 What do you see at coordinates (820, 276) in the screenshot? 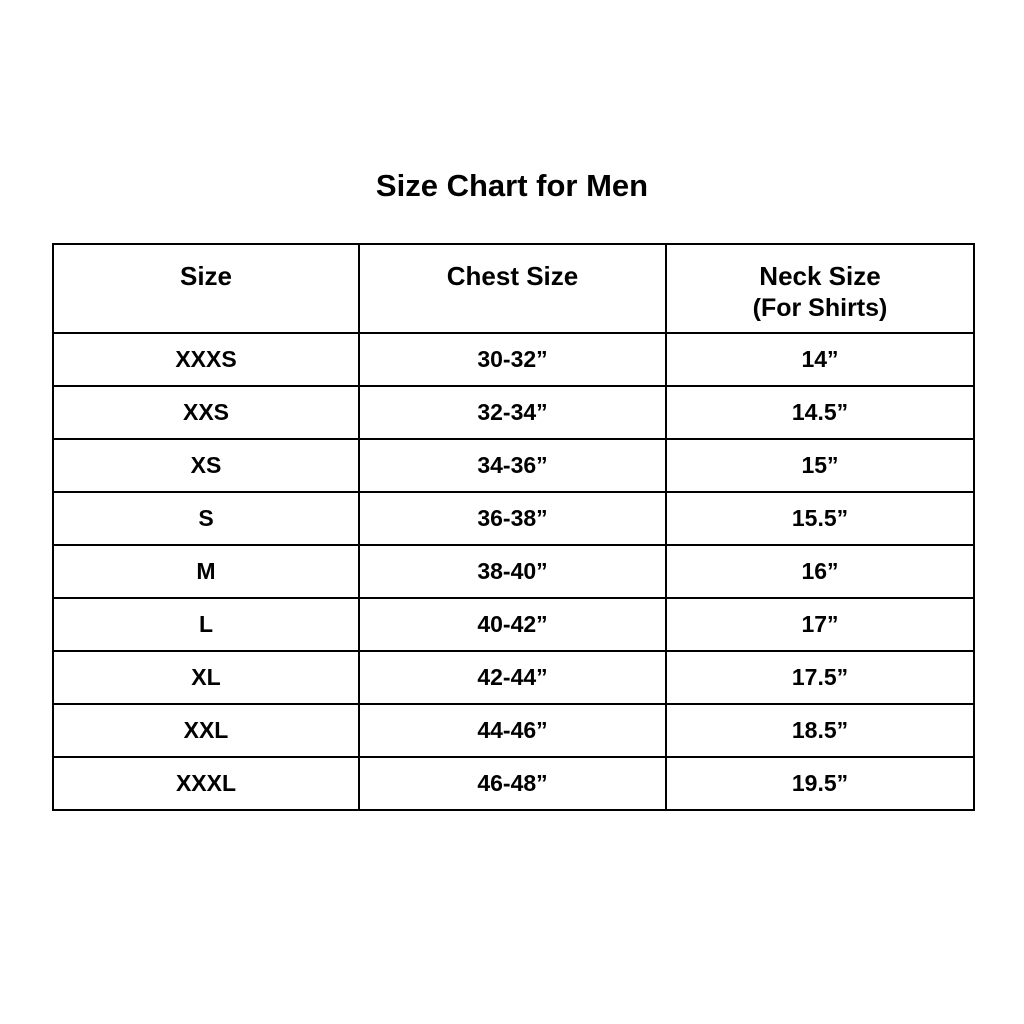
I see `header-neck-size-label: Neck Size` at bounding box center [820, 276].